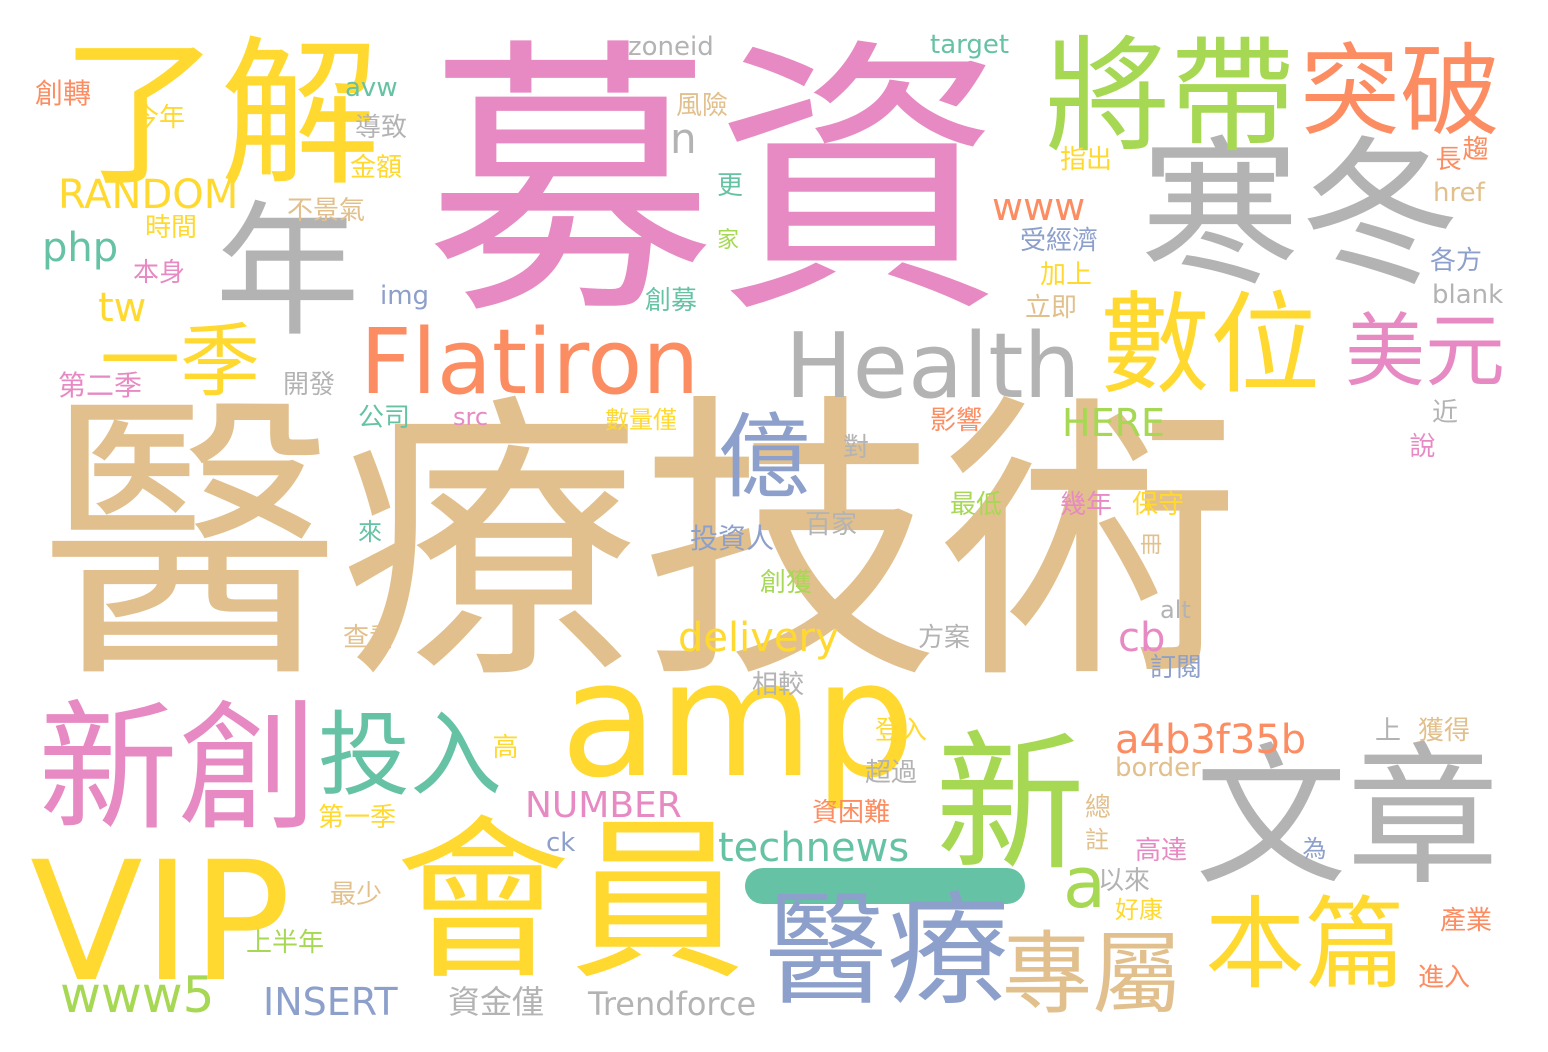 The width and height of the screenshot is (1548, 1052). Describe the element at coordinates (851, 813) in the screenshot. I see `word: 資困難` at that location.